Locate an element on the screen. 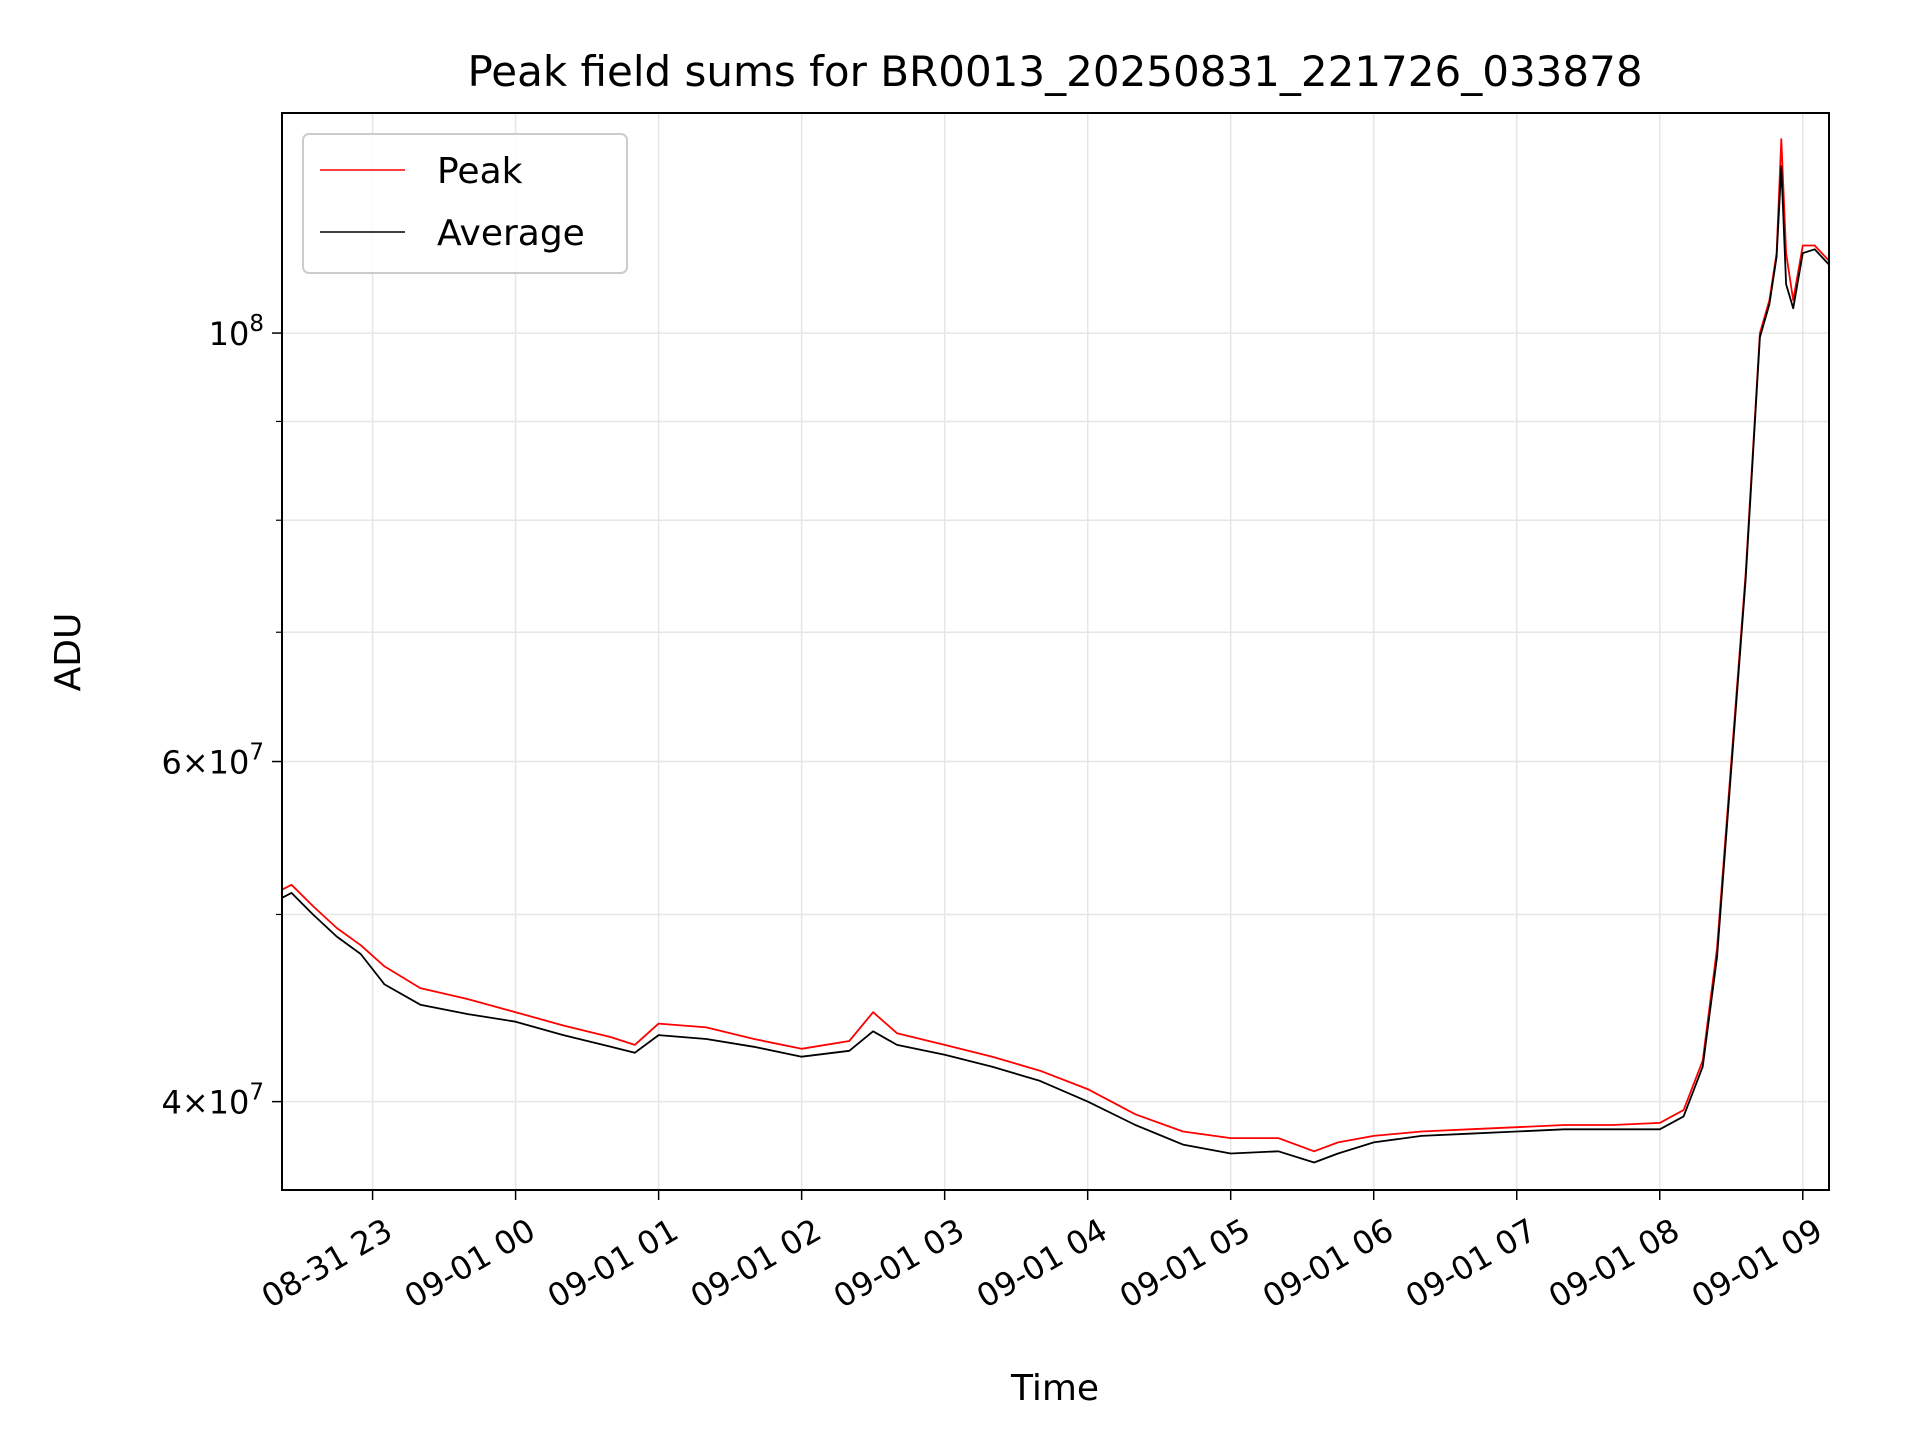 This screenshot has width=1920, height=1440. y-axis-label: ADU is located at coordinates (68, 652).